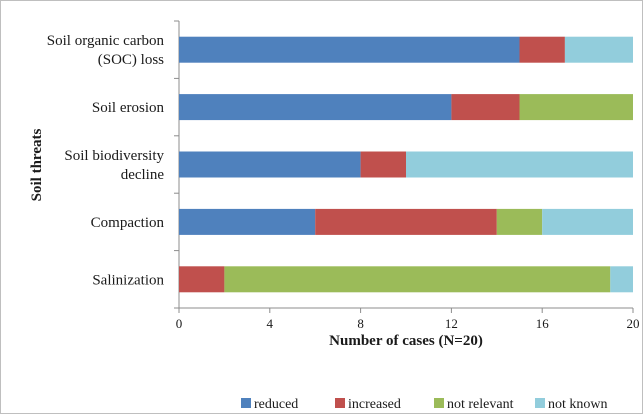 Image resolution: width=643 pixels, height=419 pixels. I want to click on category-label: Soil biodiversity, so click(114, 156).